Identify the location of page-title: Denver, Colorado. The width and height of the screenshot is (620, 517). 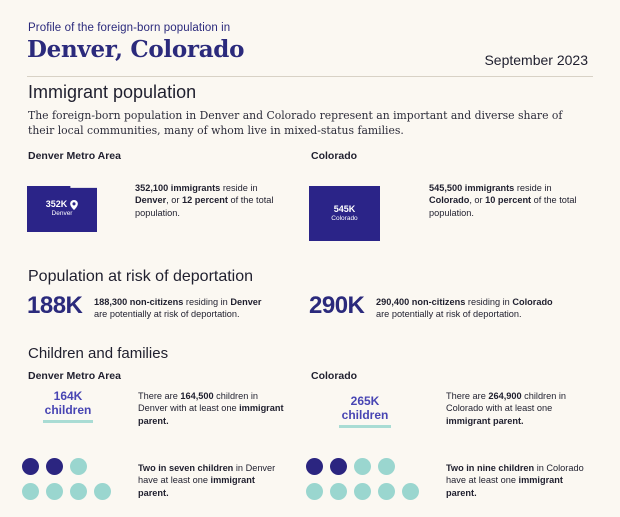
(136, 49).